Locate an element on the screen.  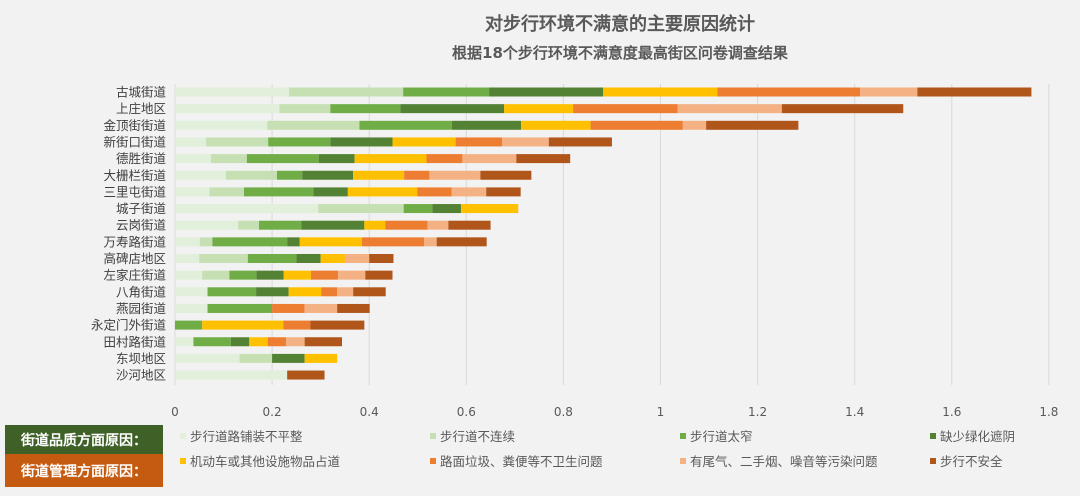
x-tick-label: 0.6 is located at coordinates (466, 412).